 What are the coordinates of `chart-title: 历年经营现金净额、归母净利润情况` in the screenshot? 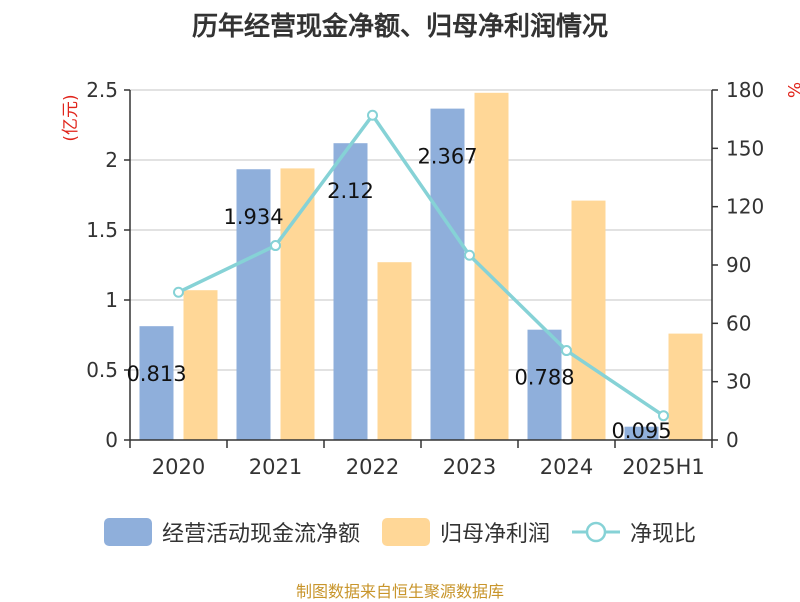 It's located at (399, 27).